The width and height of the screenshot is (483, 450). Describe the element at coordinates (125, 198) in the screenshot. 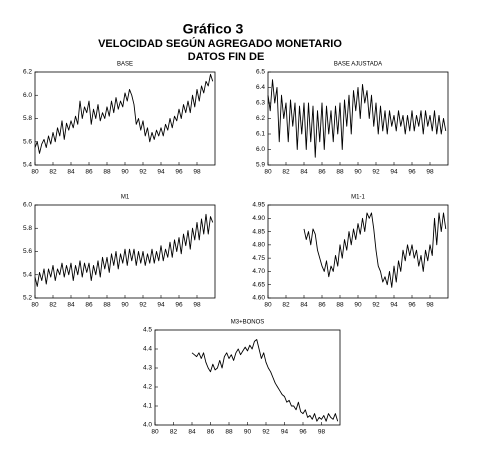

I see `panel-title: M1` at that location.